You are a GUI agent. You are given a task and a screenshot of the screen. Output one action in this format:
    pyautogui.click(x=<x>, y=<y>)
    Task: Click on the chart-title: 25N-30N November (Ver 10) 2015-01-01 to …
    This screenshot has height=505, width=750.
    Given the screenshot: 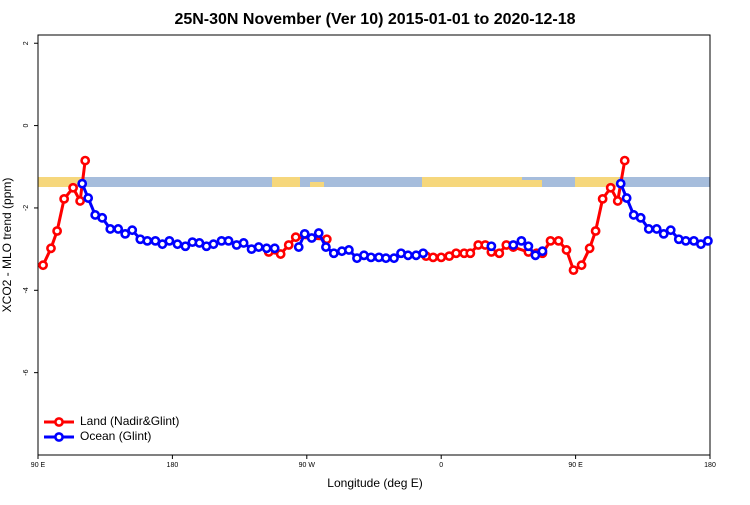 What is the action you would take?
    pyautogui.click(x=374, y=19)
    